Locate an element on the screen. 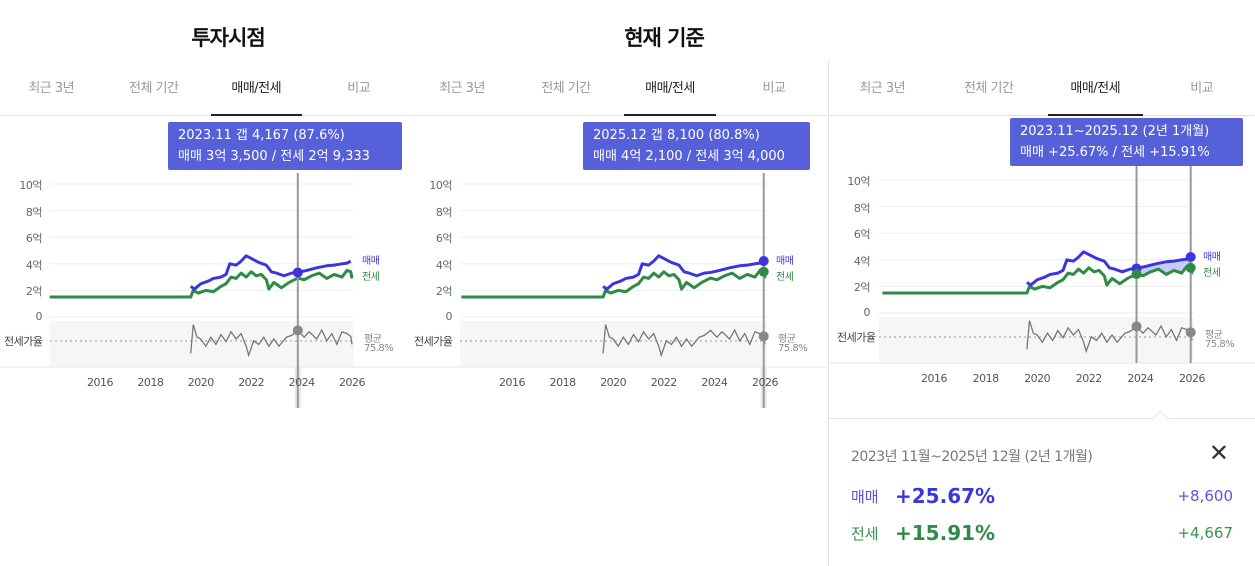 The height and width of the screenshot is (566, 1255). tooltip-line: 2025.12 갭 8,100 (80.8%) is located at coordinates (676, 135).